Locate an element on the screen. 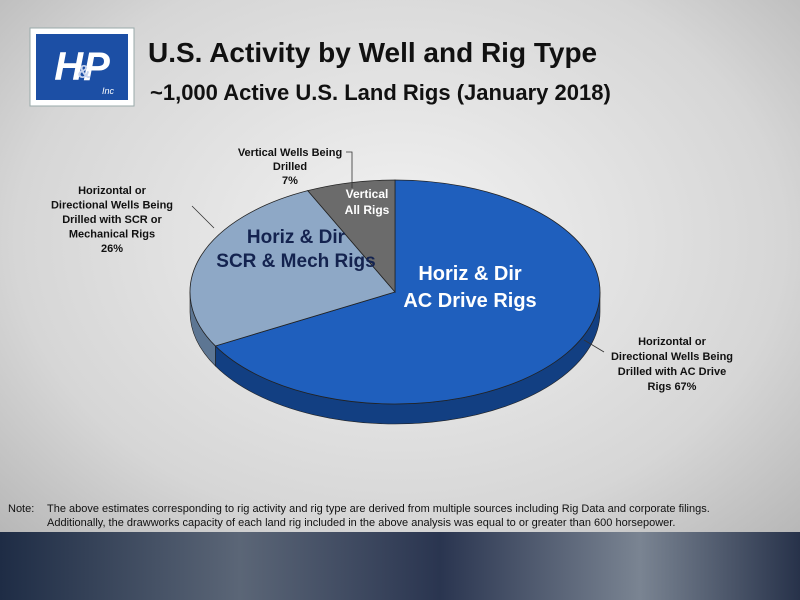  value-label: 26% is located at coordinates (112, 249).